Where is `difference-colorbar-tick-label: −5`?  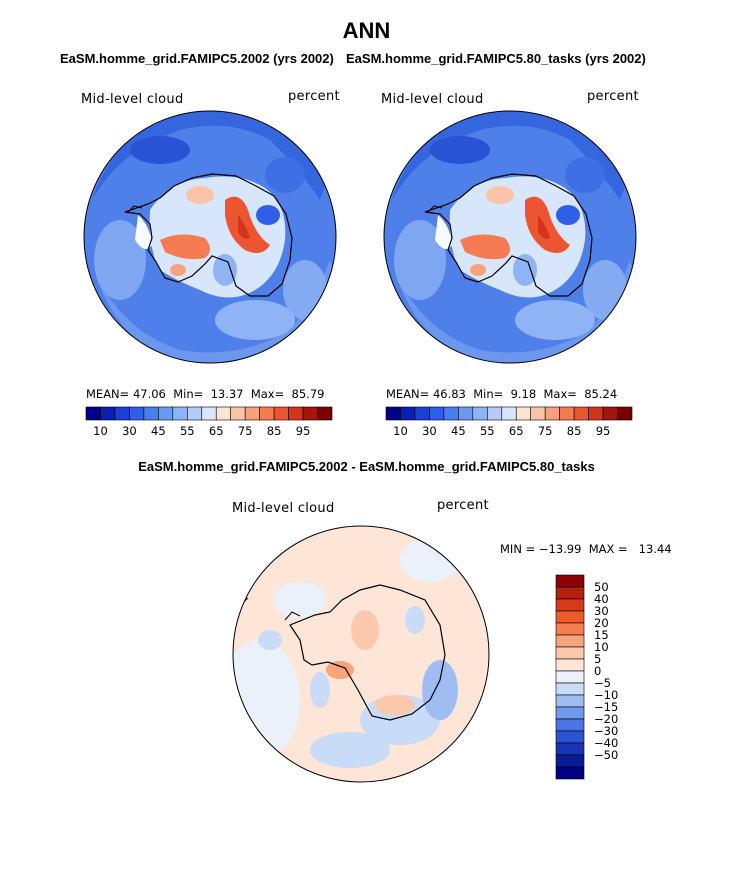
difference-colorbar-tick-label: −5 is located at coordinates (602, 683).